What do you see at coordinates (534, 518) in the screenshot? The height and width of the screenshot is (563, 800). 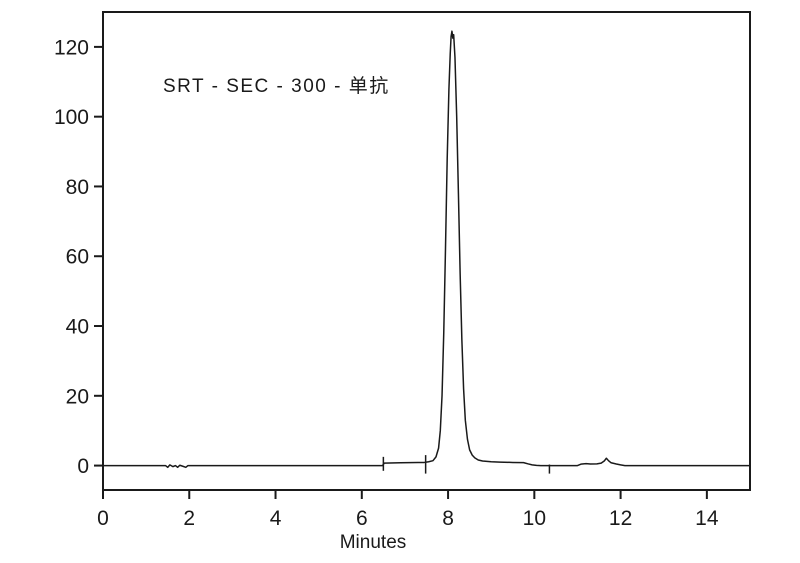 I see `x-tick-label: 10` at bounding box center [534, 518].